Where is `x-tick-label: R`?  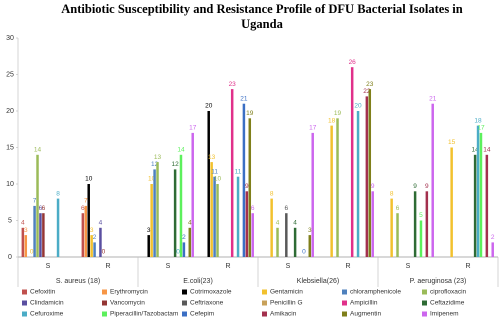
x-tick-label: R is located at coordinates (347, 266).